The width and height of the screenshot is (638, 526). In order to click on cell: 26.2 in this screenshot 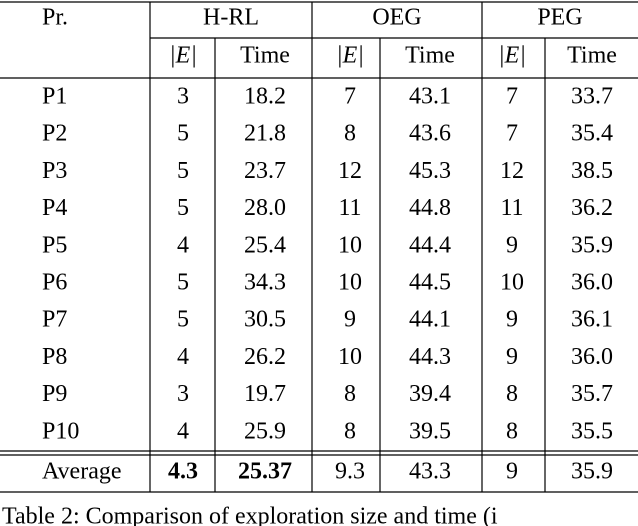, I will do `click(265, 357)`.